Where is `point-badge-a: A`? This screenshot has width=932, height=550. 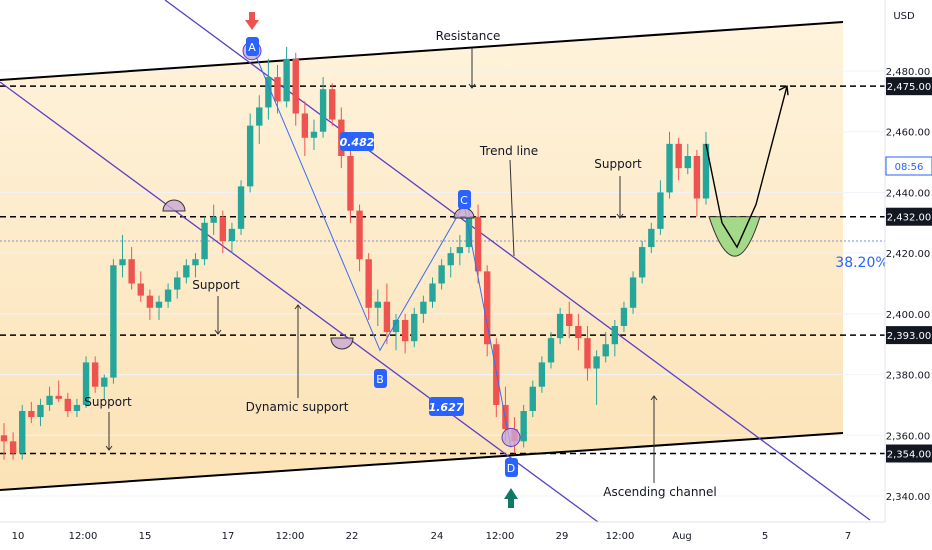 point-badge-a: A is located at coordinates (252, 46).